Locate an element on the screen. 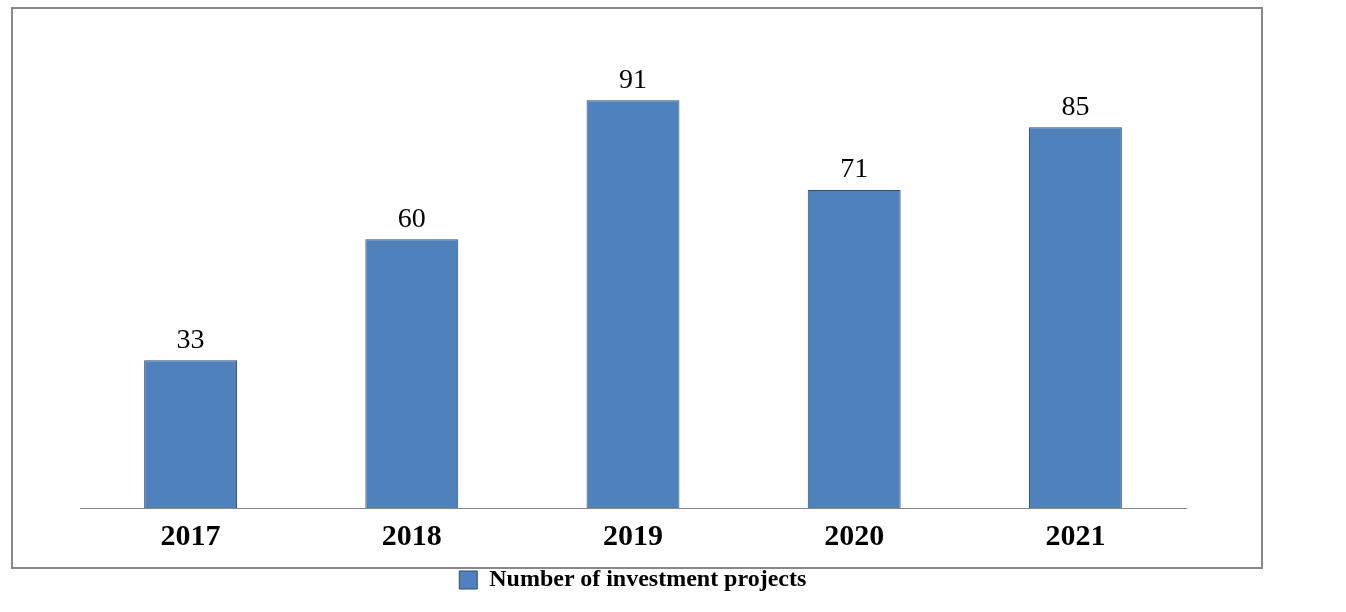 This screenshot has height=612, width=1346. data-label: 85 is located at coordinates (1075, 105).